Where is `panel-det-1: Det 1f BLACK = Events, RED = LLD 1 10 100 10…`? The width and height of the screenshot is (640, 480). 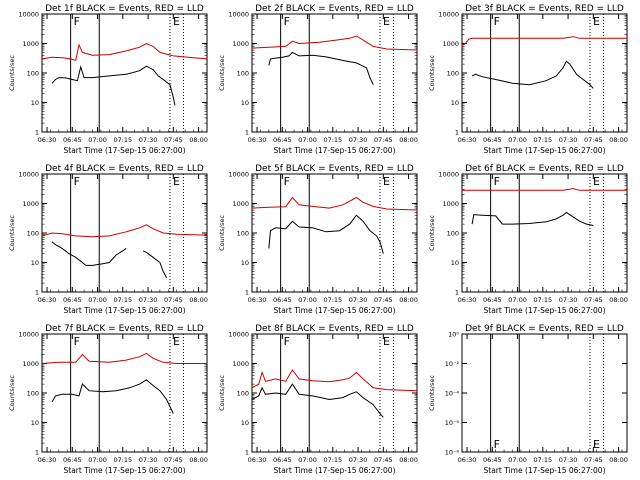 panel-det-1: Det 1f BLACK = Events, RED = LLD 1 10 100 10… is located at coordinates (108, 79).